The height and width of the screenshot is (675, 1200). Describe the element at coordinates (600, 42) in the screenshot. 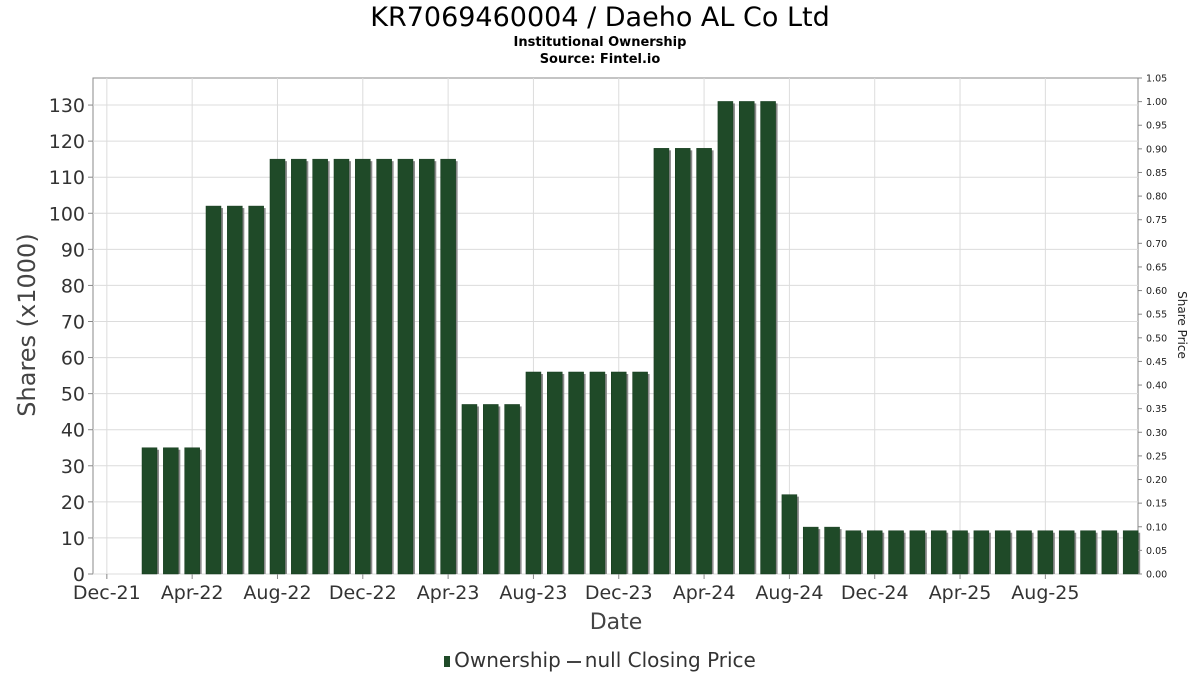

I see `chart-subtitle: Institutional Ownership` at that location.